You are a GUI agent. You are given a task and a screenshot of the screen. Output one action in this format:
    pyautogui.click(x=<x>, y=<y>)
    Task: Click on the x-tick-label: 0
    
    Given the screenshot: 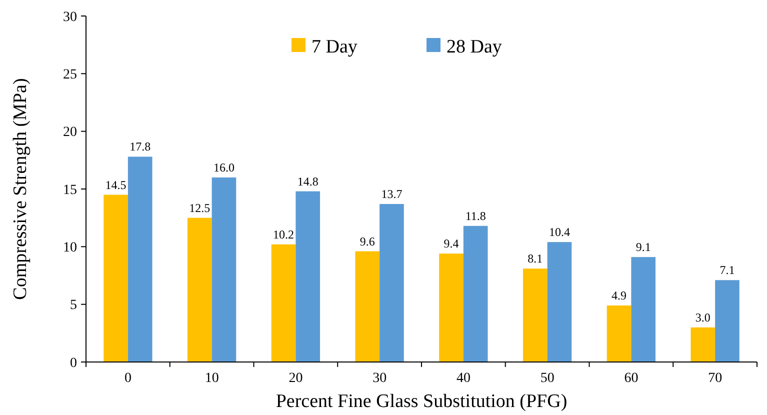 What is the action you would take?
    pyautogui.click(x=128, y=378)
    